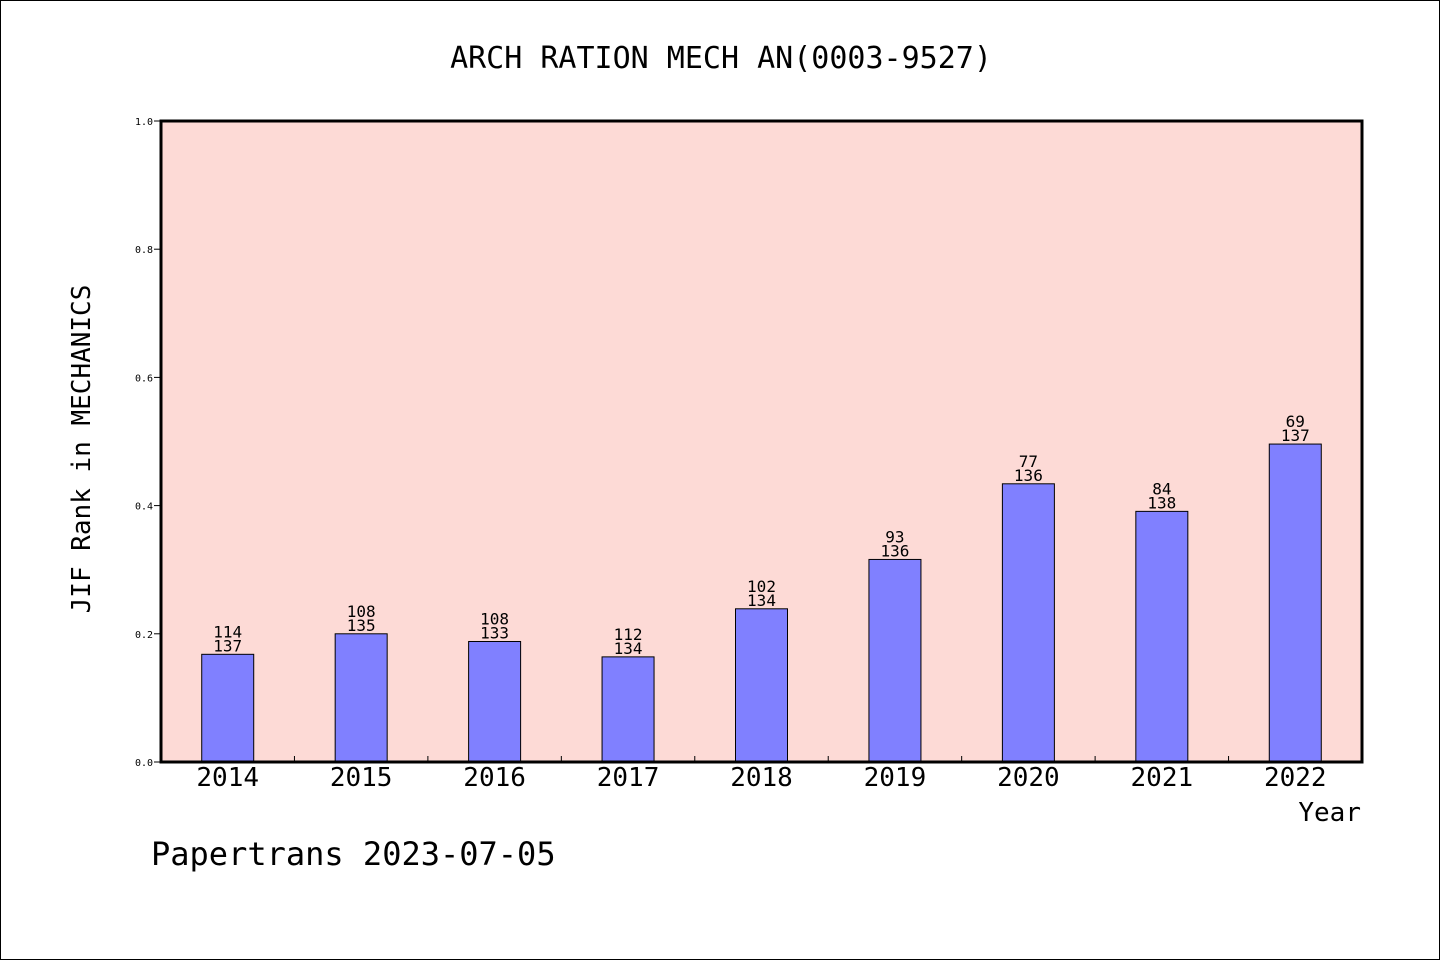 The image size is (1440, 961). Describe the element at coordinates (1329, 813) in the screenshot. I see `x-axis-label: Year` at that location.